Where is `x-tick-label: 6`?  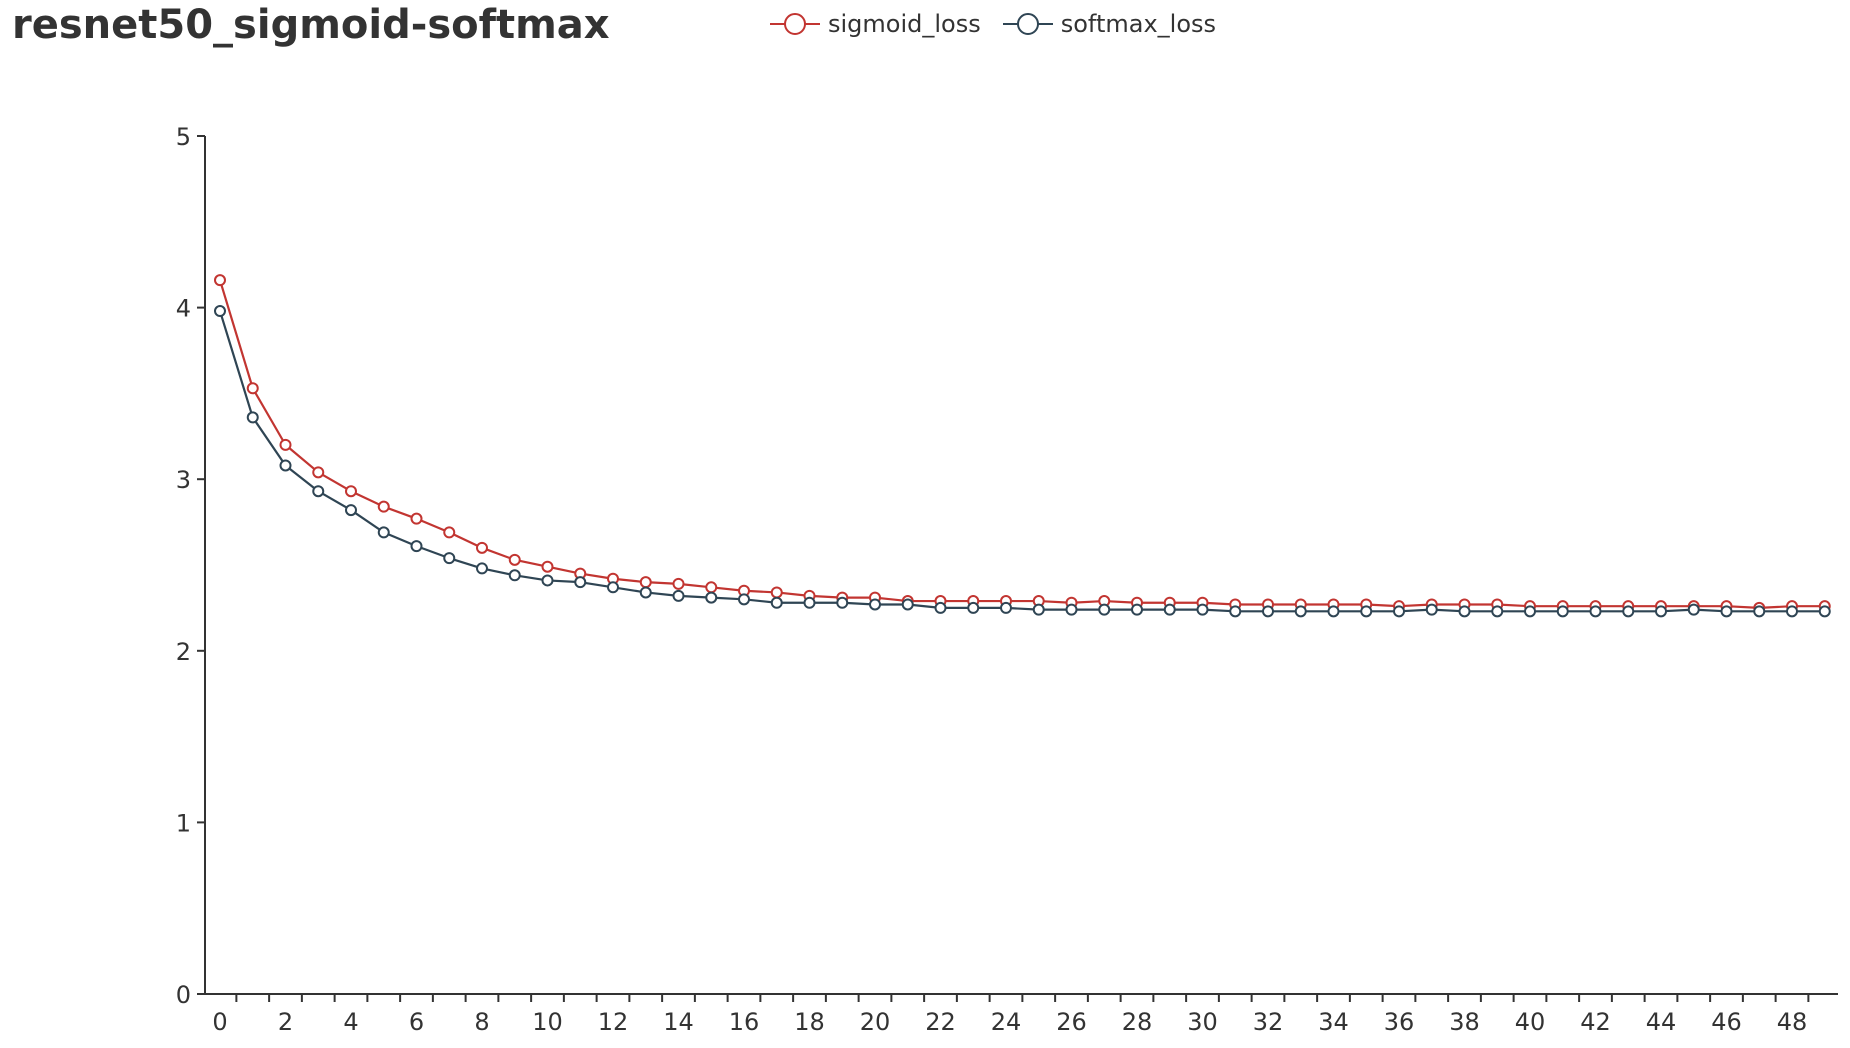 x-tick-label: 6 is located at coordinates (416, 1022).